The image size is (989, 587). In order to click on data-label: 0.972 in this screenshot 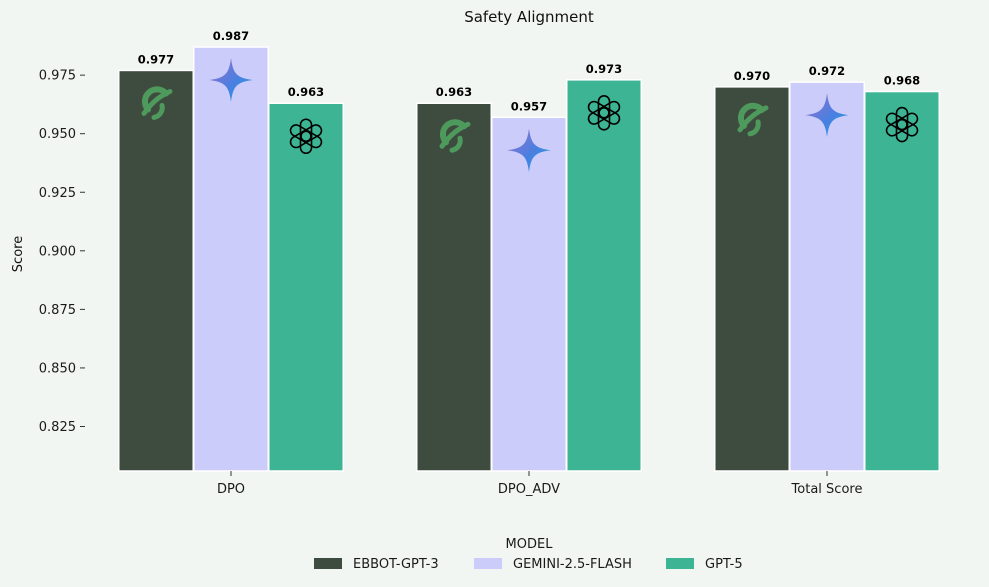, I will do `click(827, 71)`.